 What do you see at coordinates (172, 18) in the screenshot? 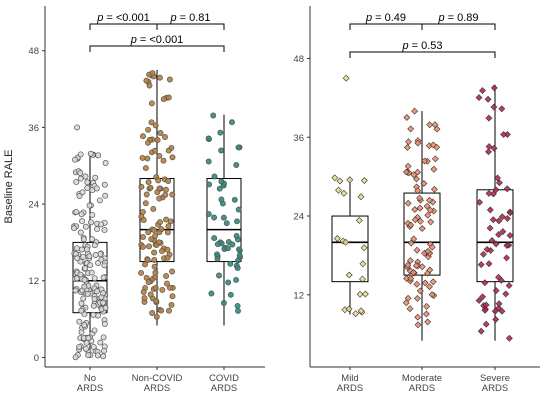
I see `p-symbol: p` at bounding box center [172, 18].